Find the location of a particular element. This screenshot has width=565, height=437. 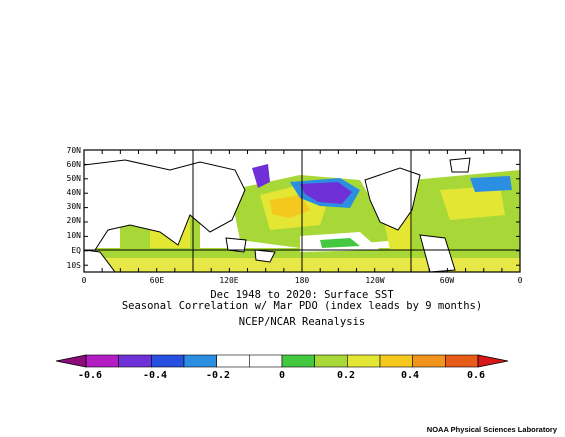

colorbar-label-neg02: -0.2 is located at coordinates (218, 375).